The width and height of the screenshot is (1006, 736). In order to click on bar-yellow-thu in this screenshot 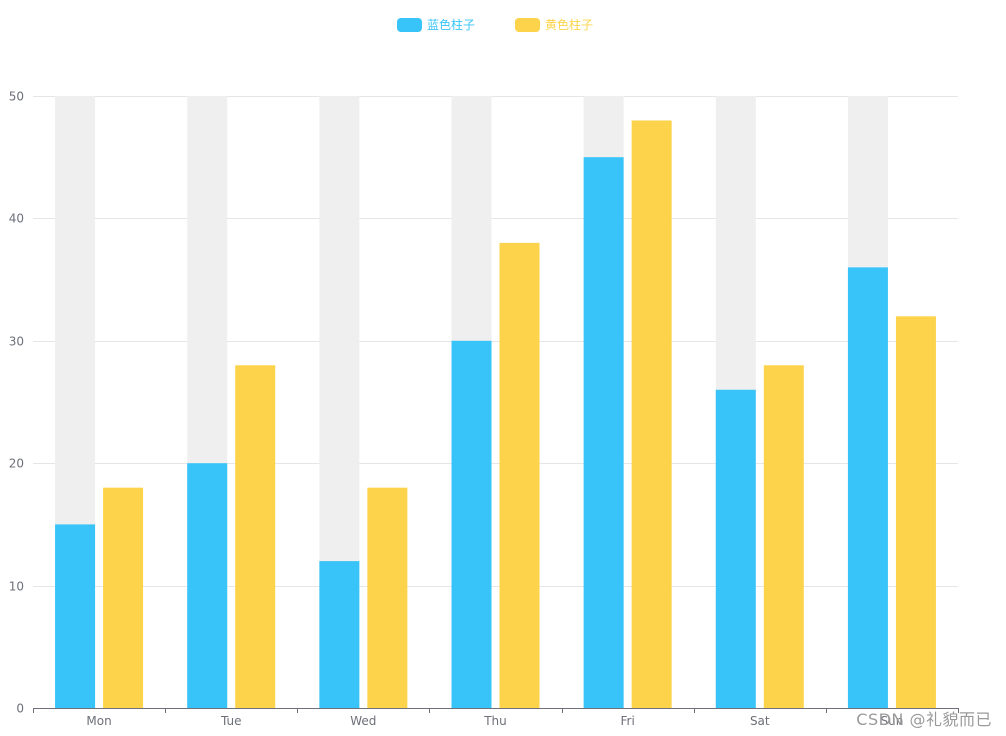, I will do `click(519, 475)`.